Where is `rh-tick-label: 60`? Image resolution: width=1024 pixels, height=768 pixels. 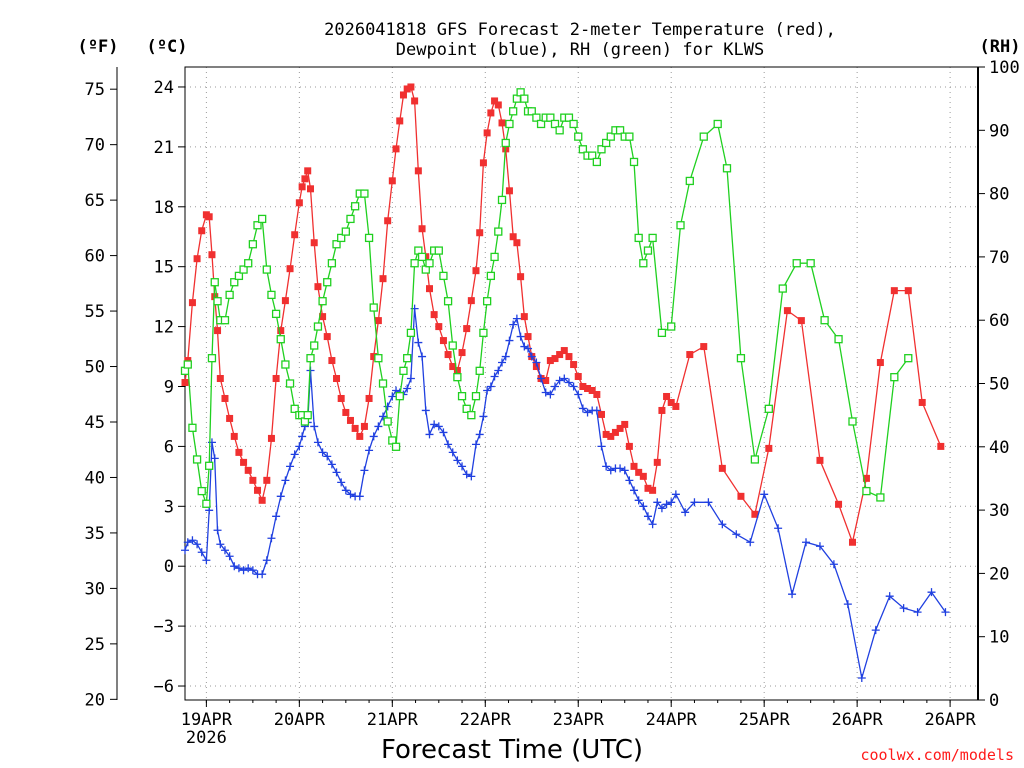
rh-tick-label: 60 is located at coordinates (999, 321).